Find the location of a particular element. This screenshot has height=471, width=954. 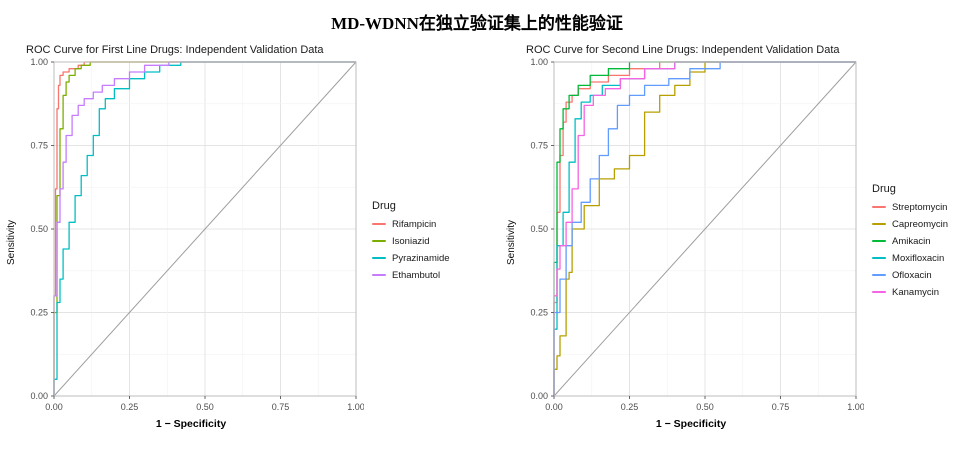

legend-item-streptomycin: Streptomycin is located at coordinates (910, 207).